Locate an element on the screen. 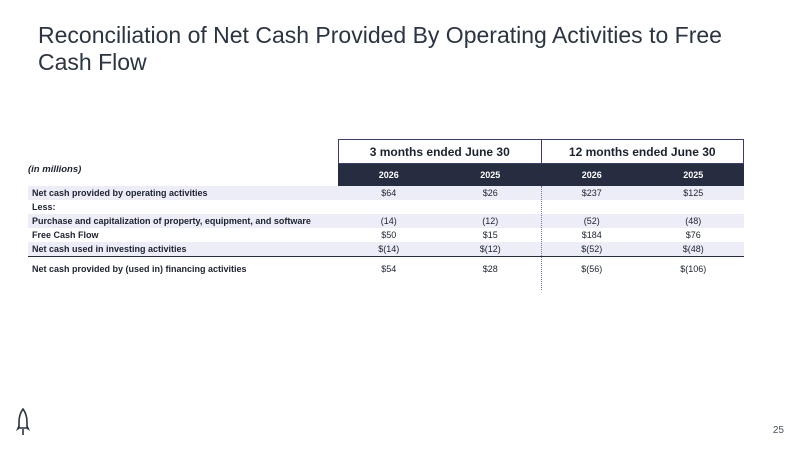  cell-value: $(56) is located at coordinates (592, 269).